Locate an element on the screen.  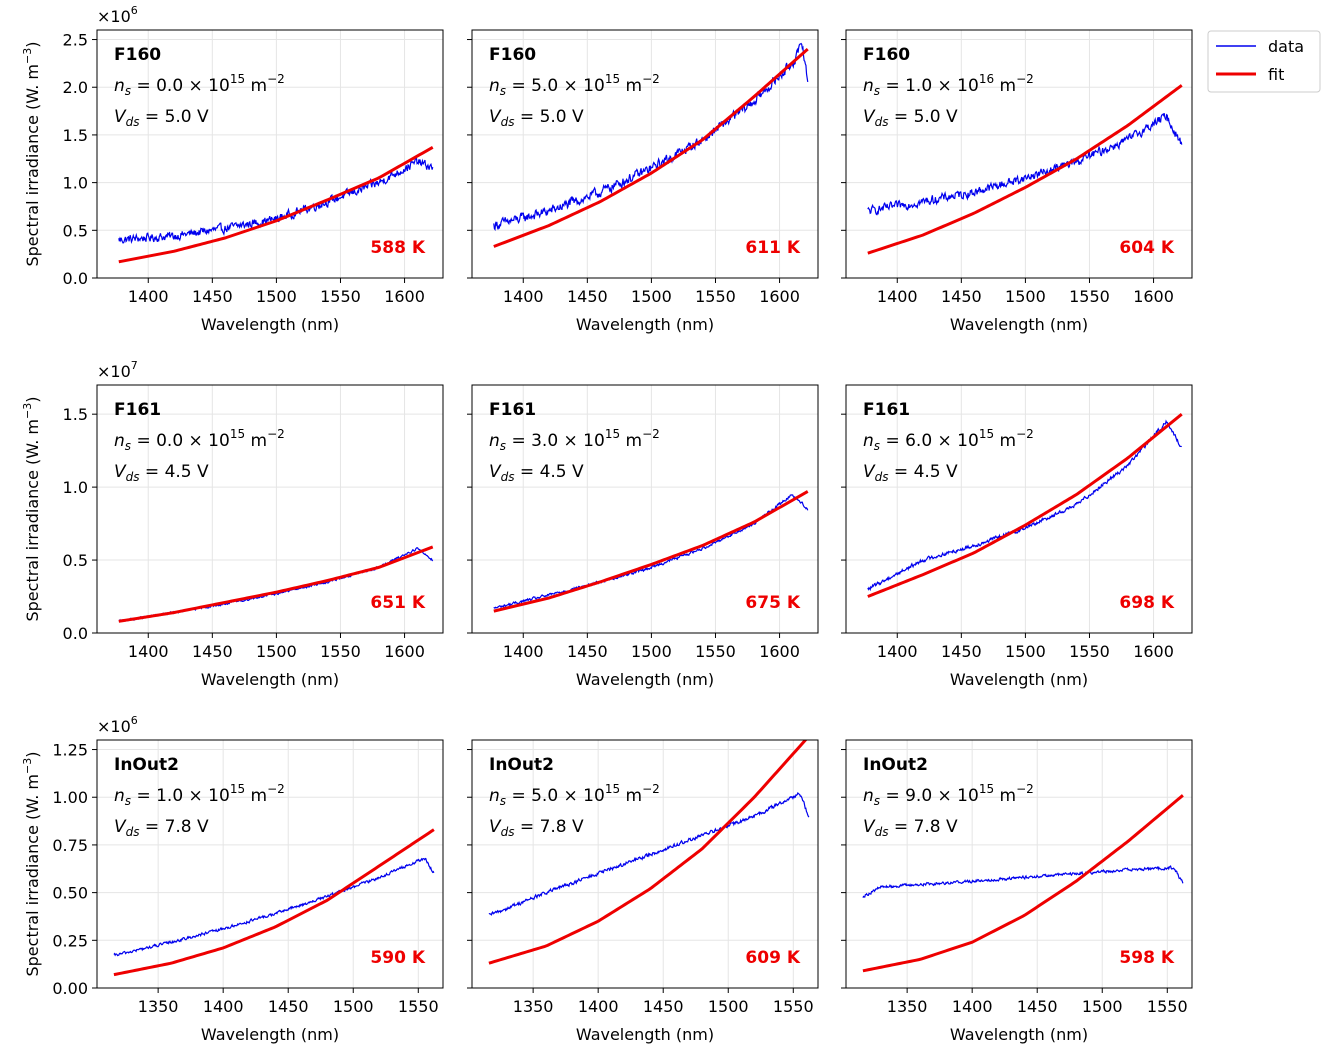
ns-value: = 9.0 × 10 is located at coordinates (929, 796).